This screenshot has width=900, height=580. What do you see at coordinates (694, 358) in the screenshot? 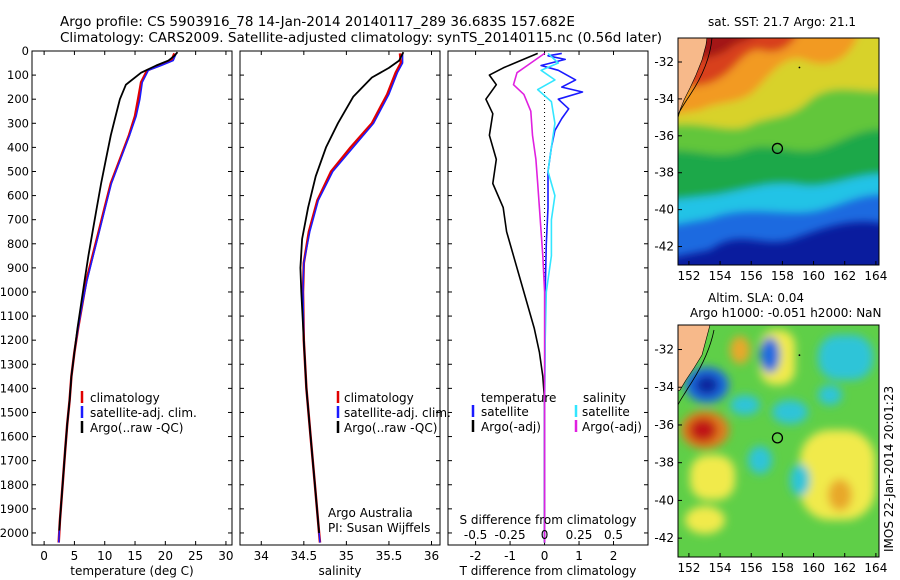
I see `sla-land` at bounding box center [694, 358].